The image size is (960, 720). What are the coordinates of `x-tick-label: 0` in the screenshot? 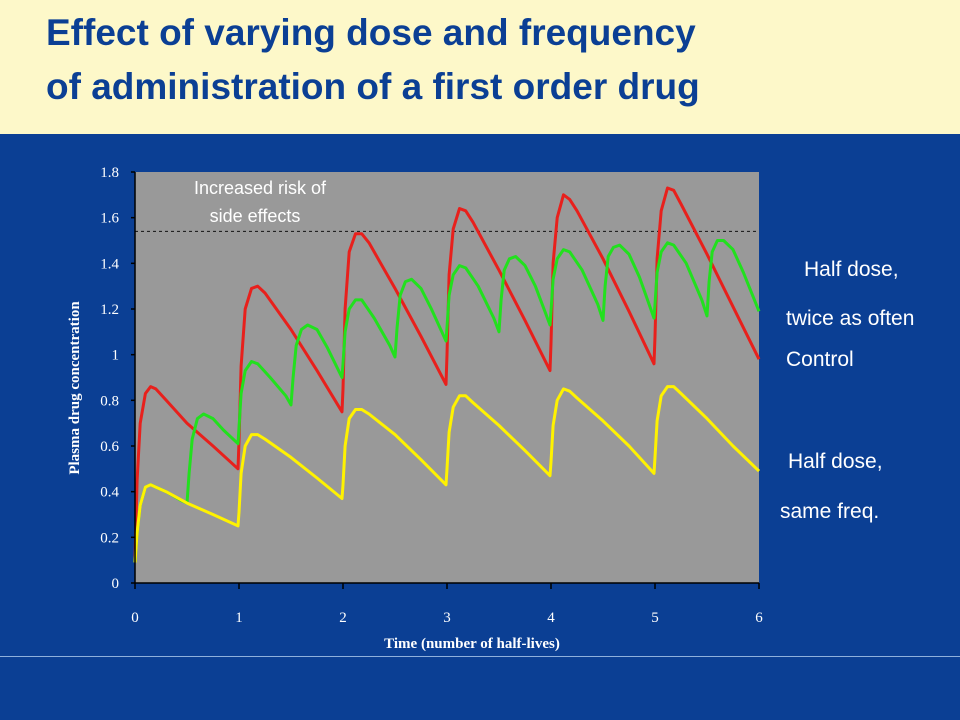 It's located at (135, 618).